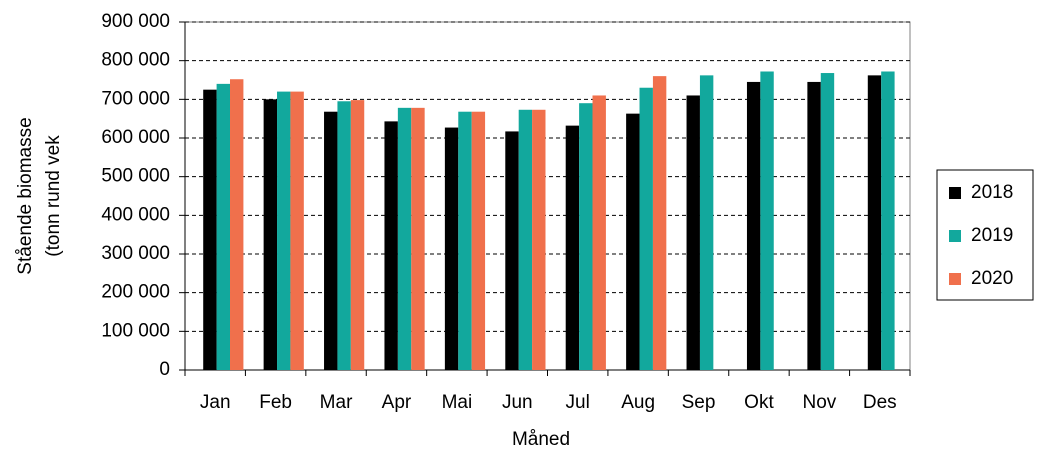 The width and height of the screenshot is (1037, 453). What do you see at coordinates (275, 402) in the screenshot?
I see `x-tick-label: Feb` at bounding box center [275, 402].